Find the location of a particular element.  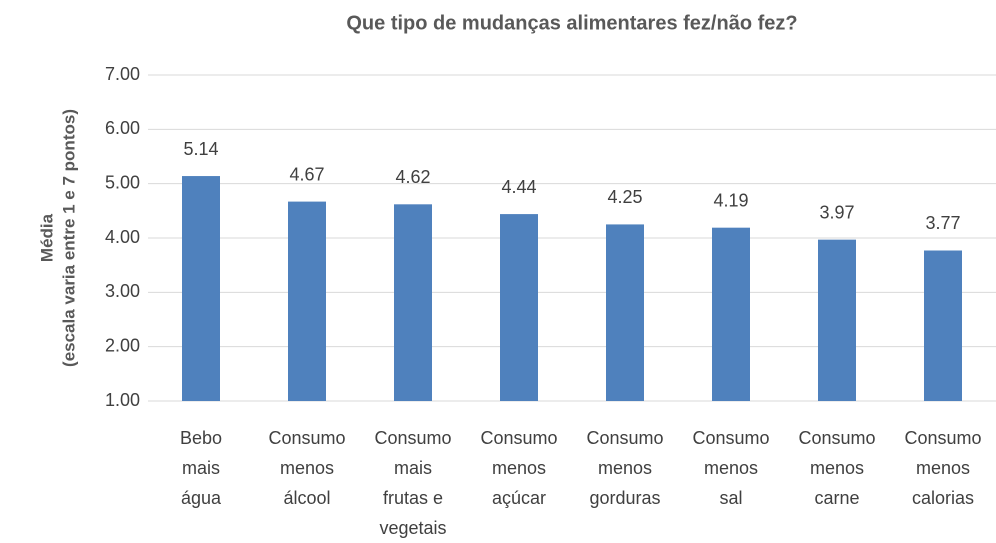

x-tick-label: Consumo mais frutas e vegetais is located at coordinates (413, 483).